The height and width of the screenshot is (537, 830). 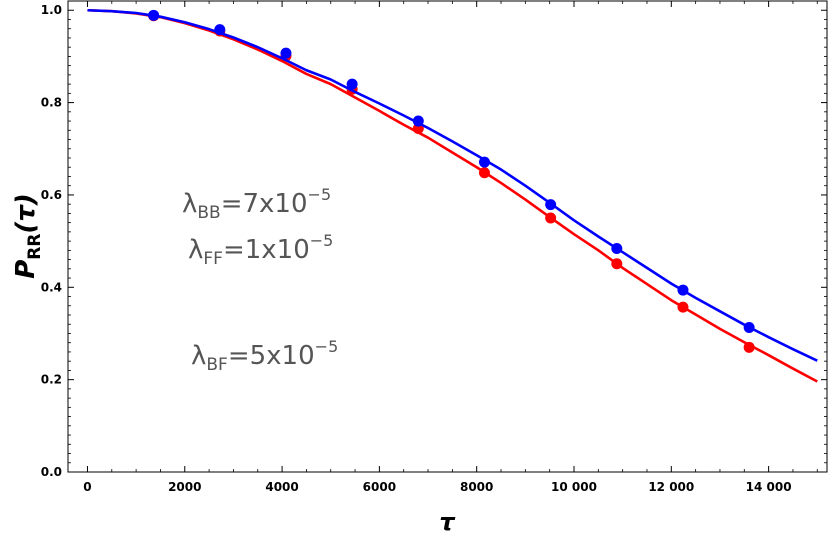 What do you see at coordinates (26, 269) in the screenshot?
I see `y-axis-title-main: P` at bounding box center [26, 269].